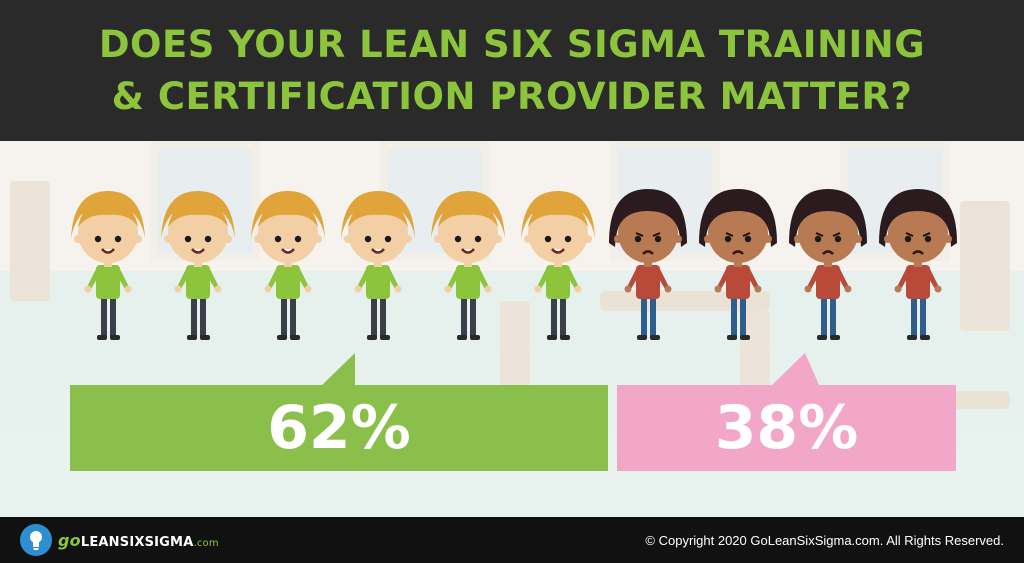 Image resolution: width=1024 pixels, height=563 pixels. I want to click on yes-percentage-value: 62%, so click(339, 428).